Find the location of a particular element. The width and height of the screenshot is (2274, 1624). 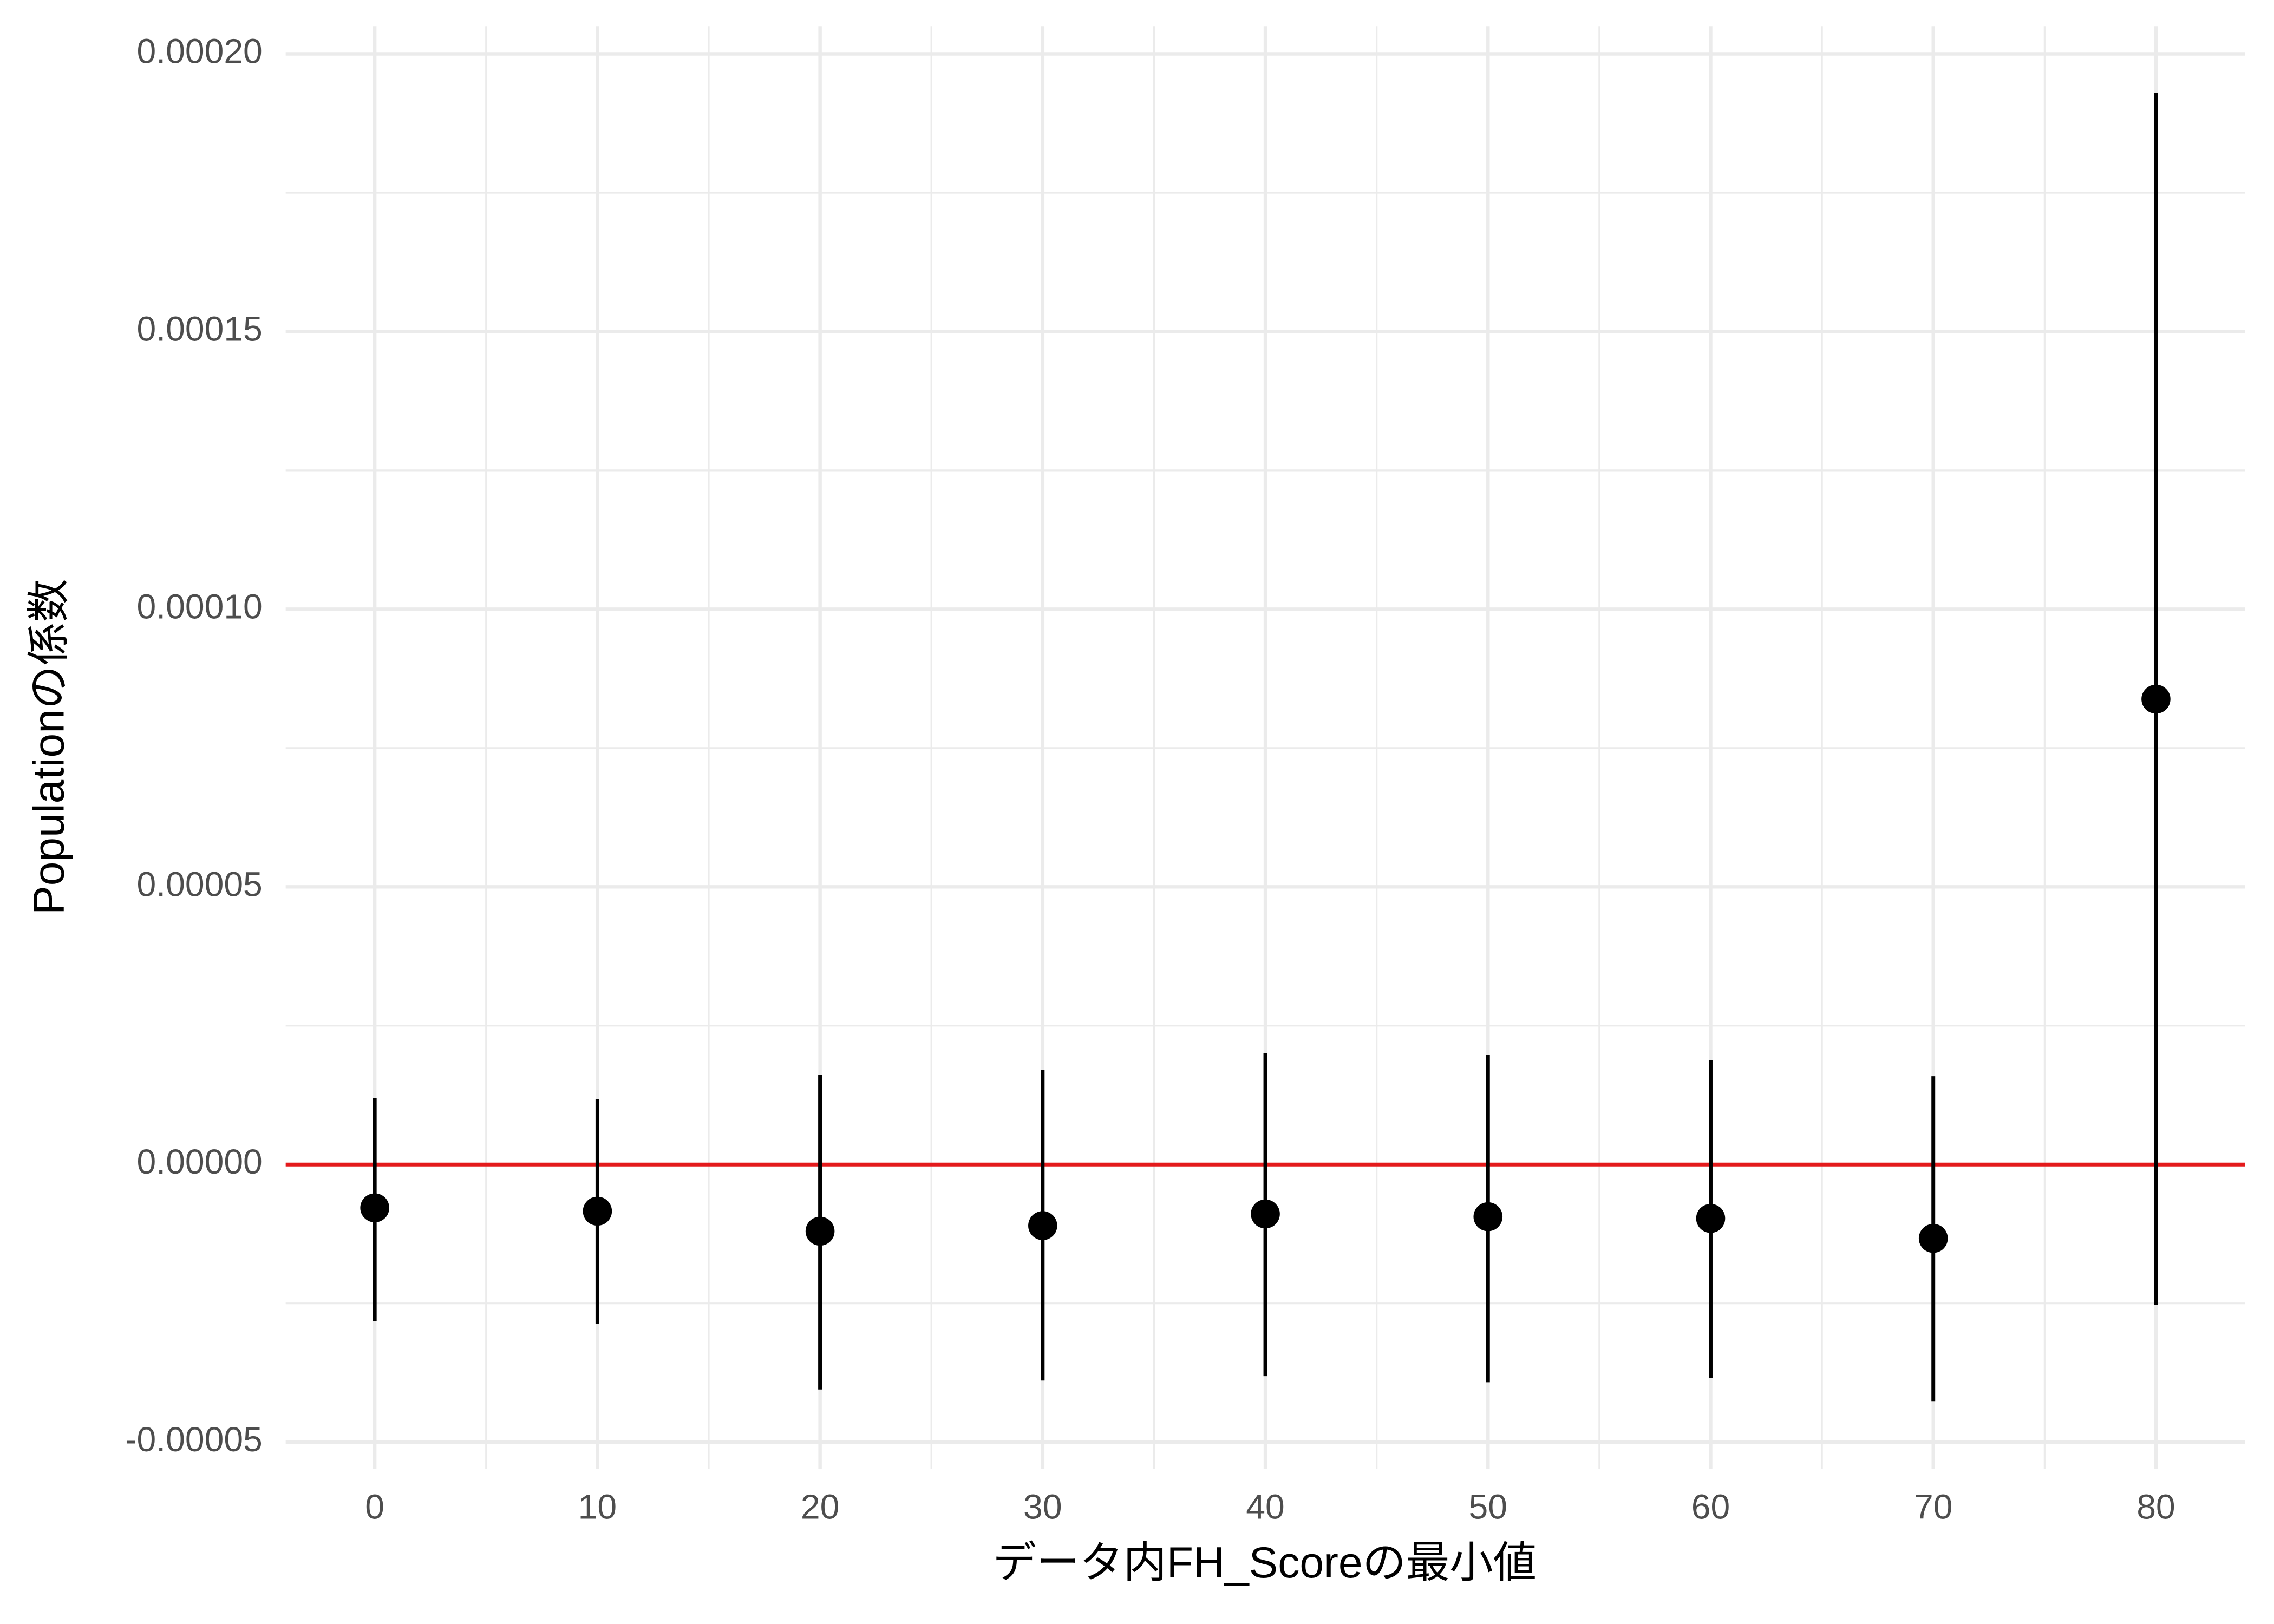

y-tick-label: -0.00005 is located at coordinates (194, 1439).